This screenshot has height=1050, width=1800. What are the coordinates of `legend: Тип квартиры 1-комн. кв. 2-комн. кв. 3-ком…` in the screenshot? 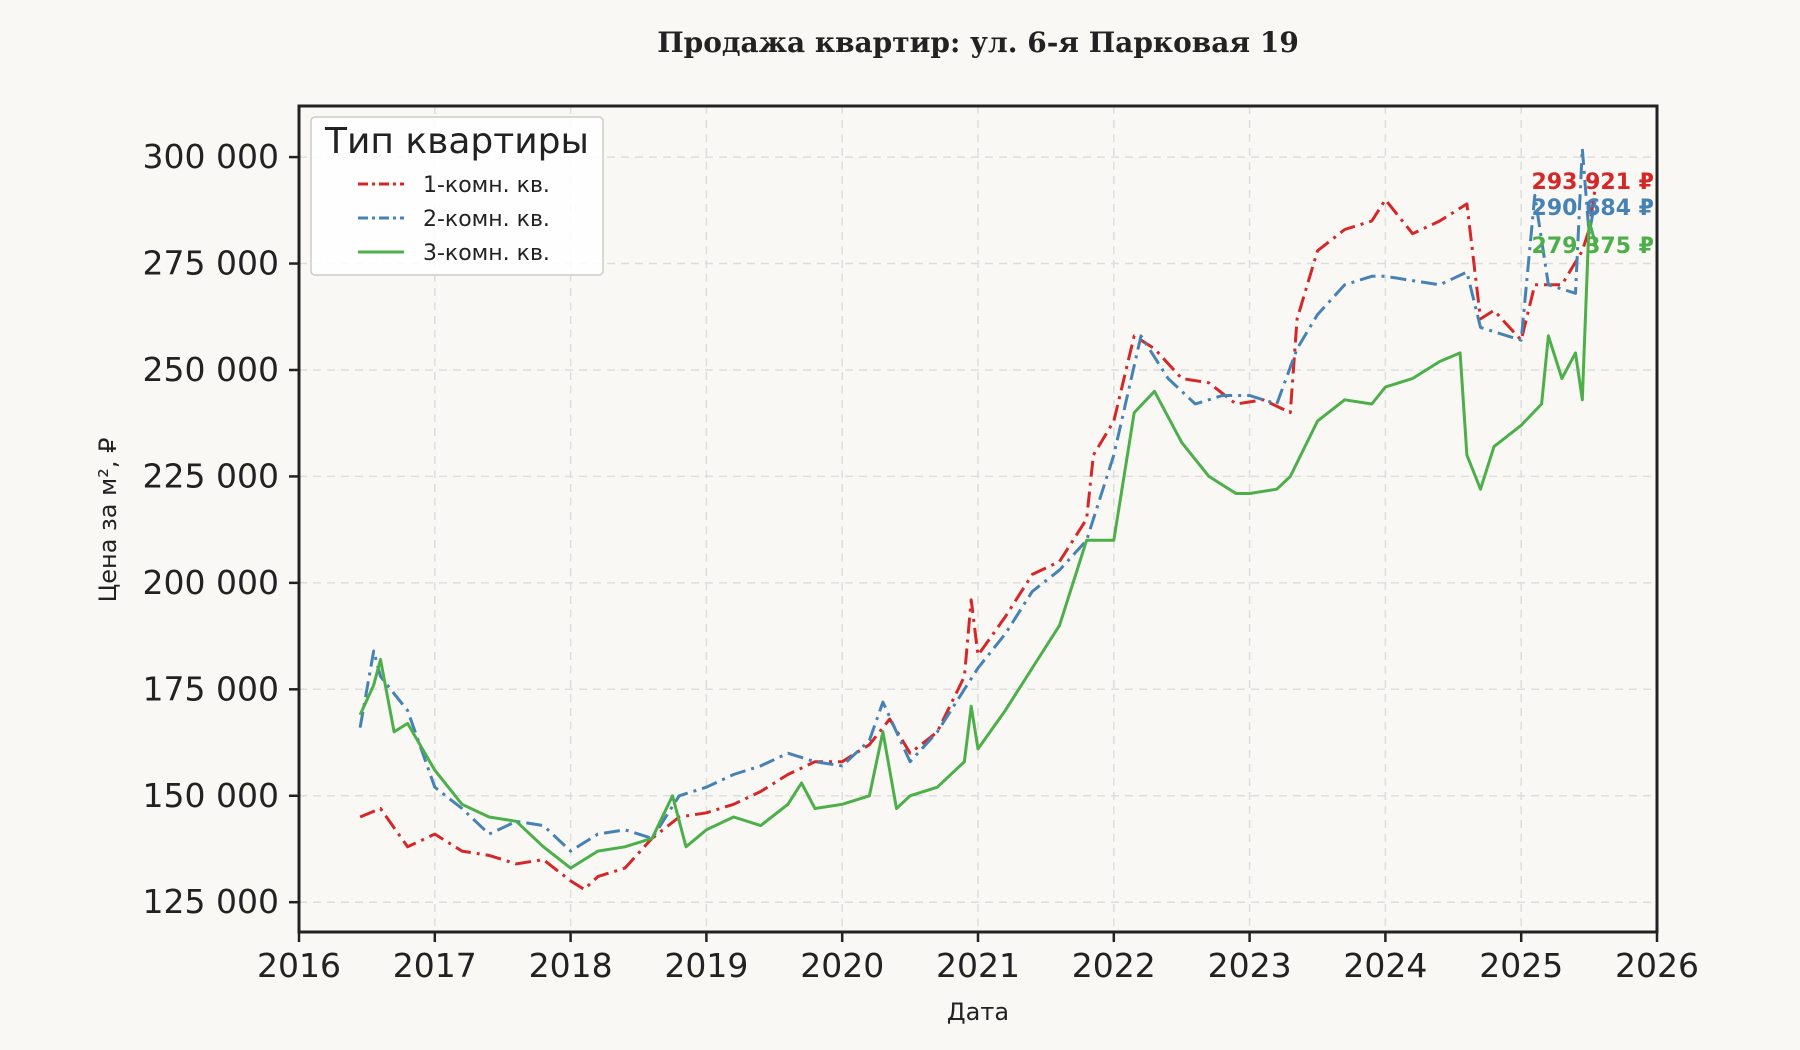 It's located at (457, 196).